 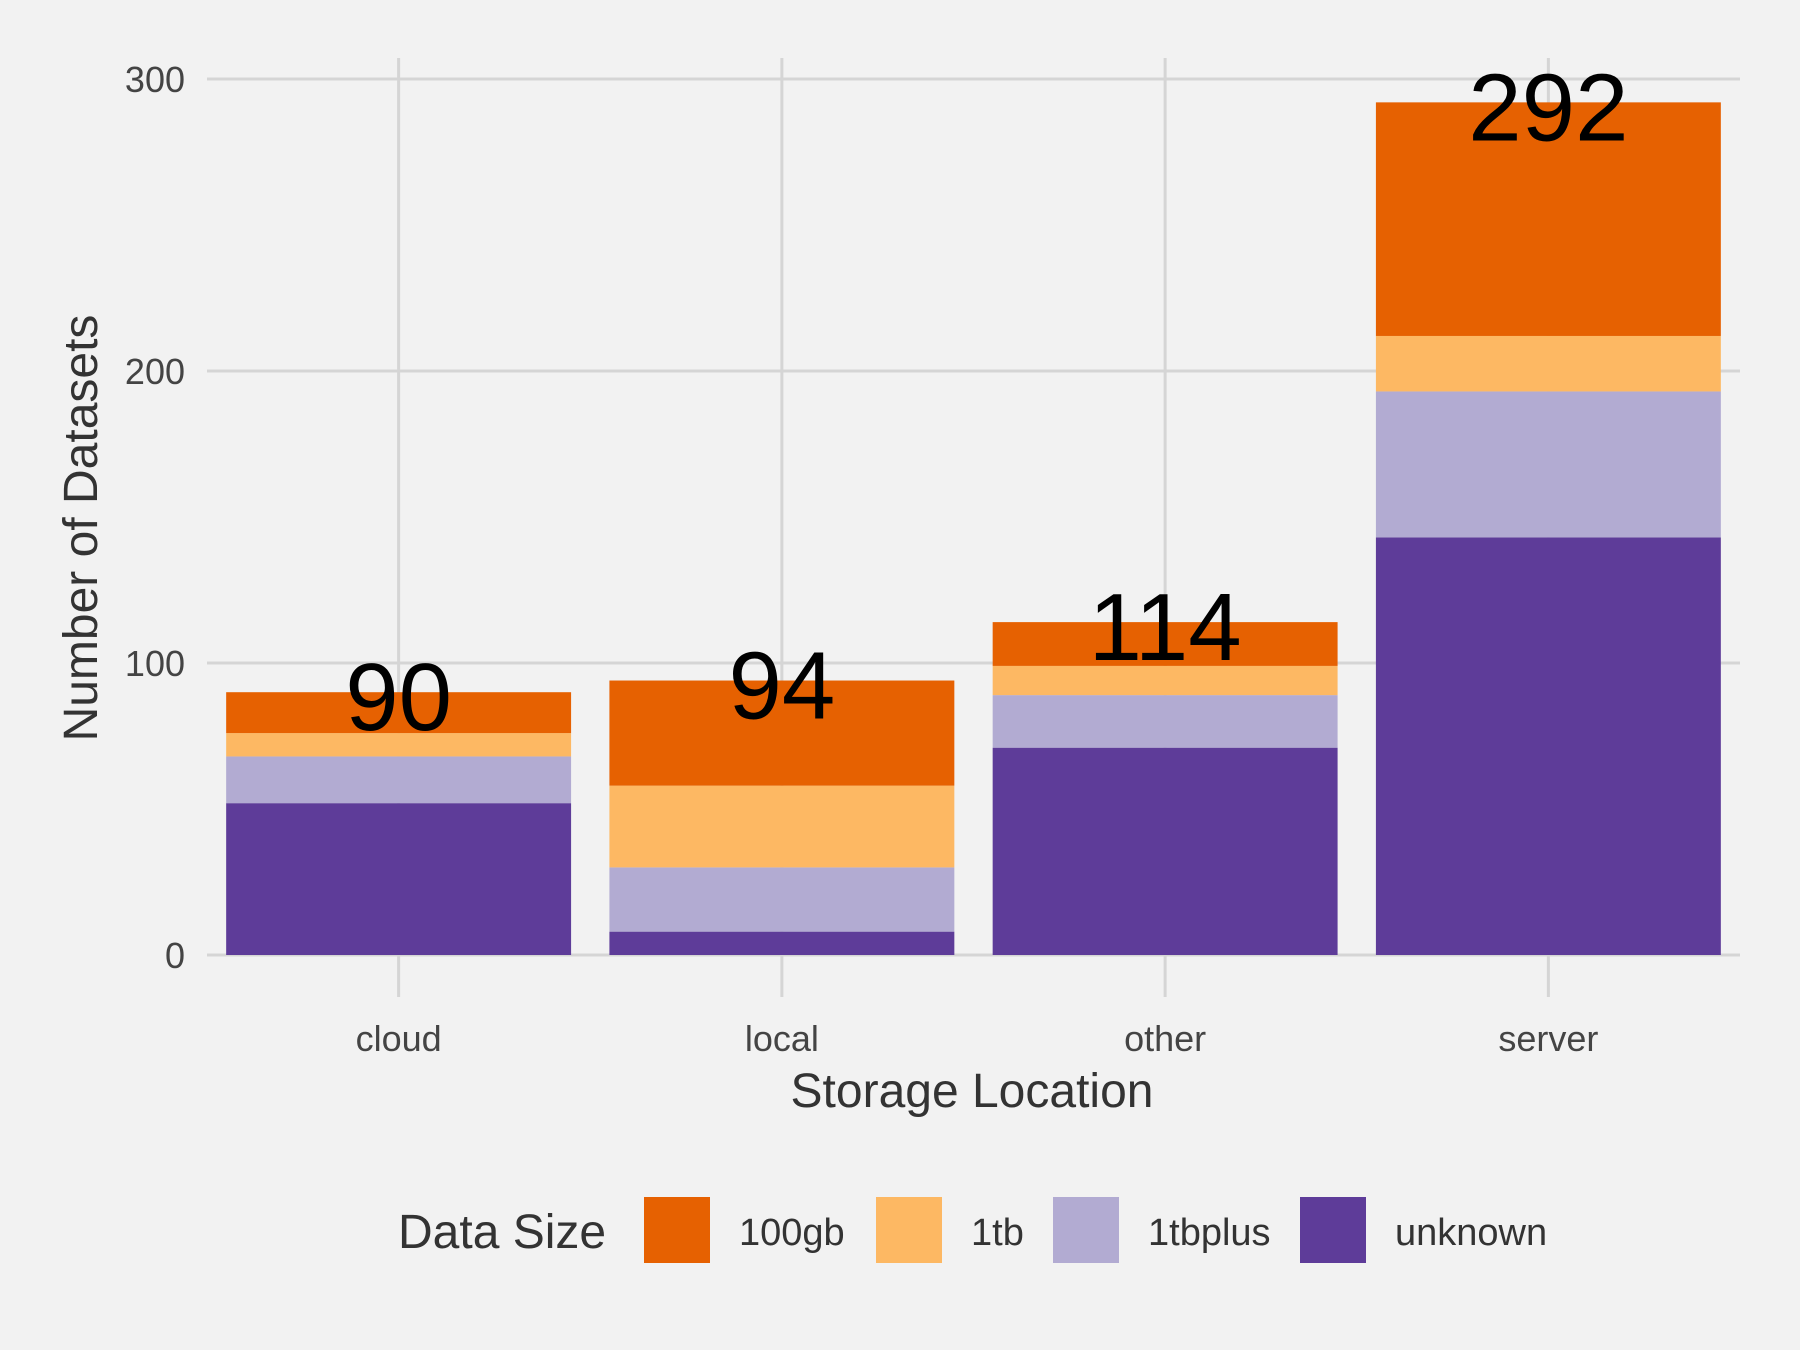 I want to click on y-tick-label: 0, so click(x=175, y=955).